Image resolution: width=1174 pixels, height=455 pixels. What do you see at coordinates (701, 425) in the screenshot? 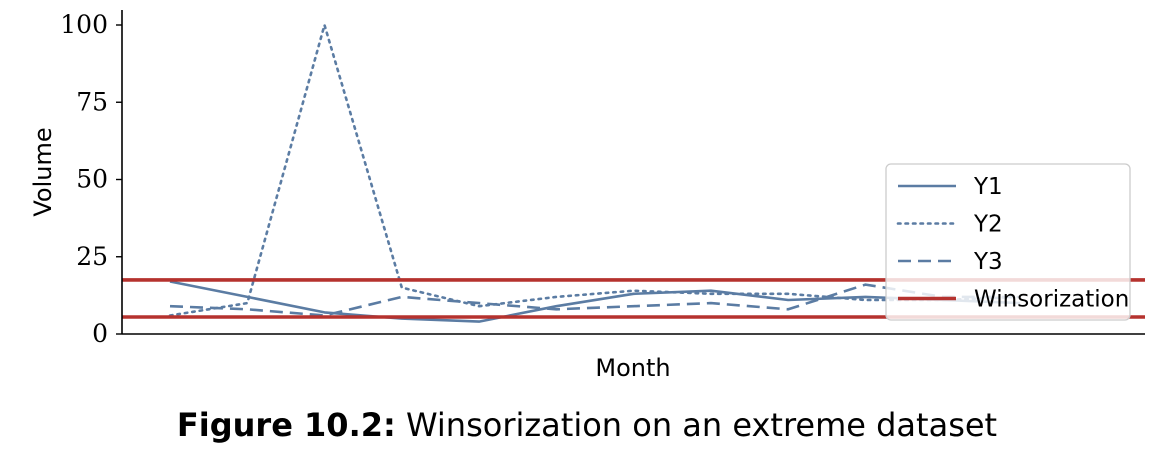
I see `figure-text: Winsorization on an extreme dataset` at bounding box center [701, 425].